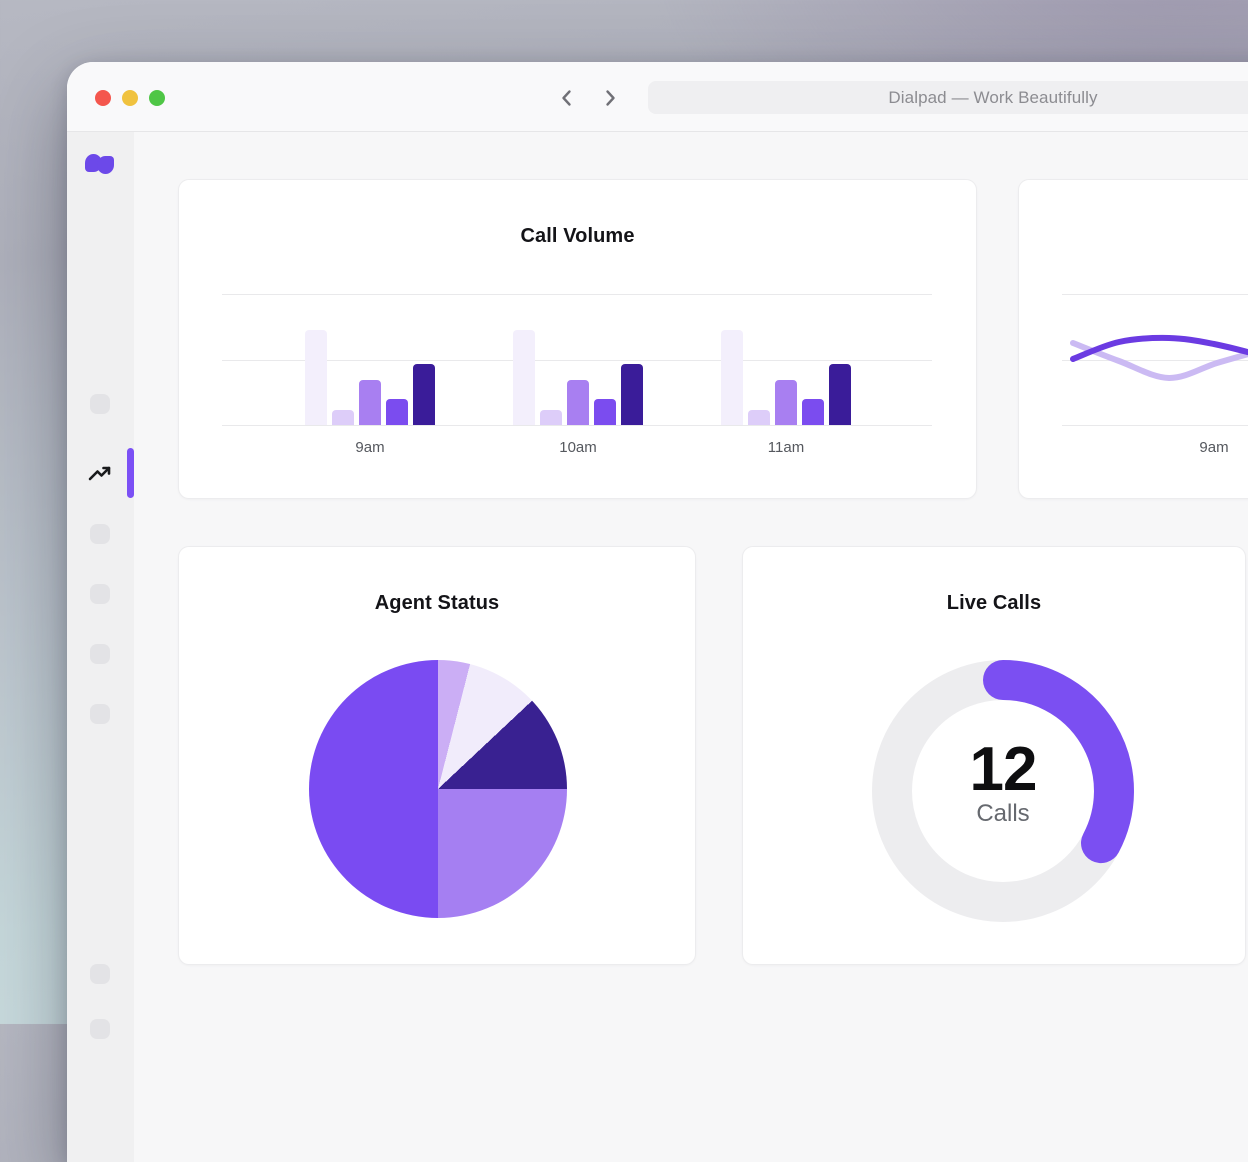 The width and height of the screenshot is (1248, 1162). I want to click on traffic-light-maximize-button, so click(157, 98).